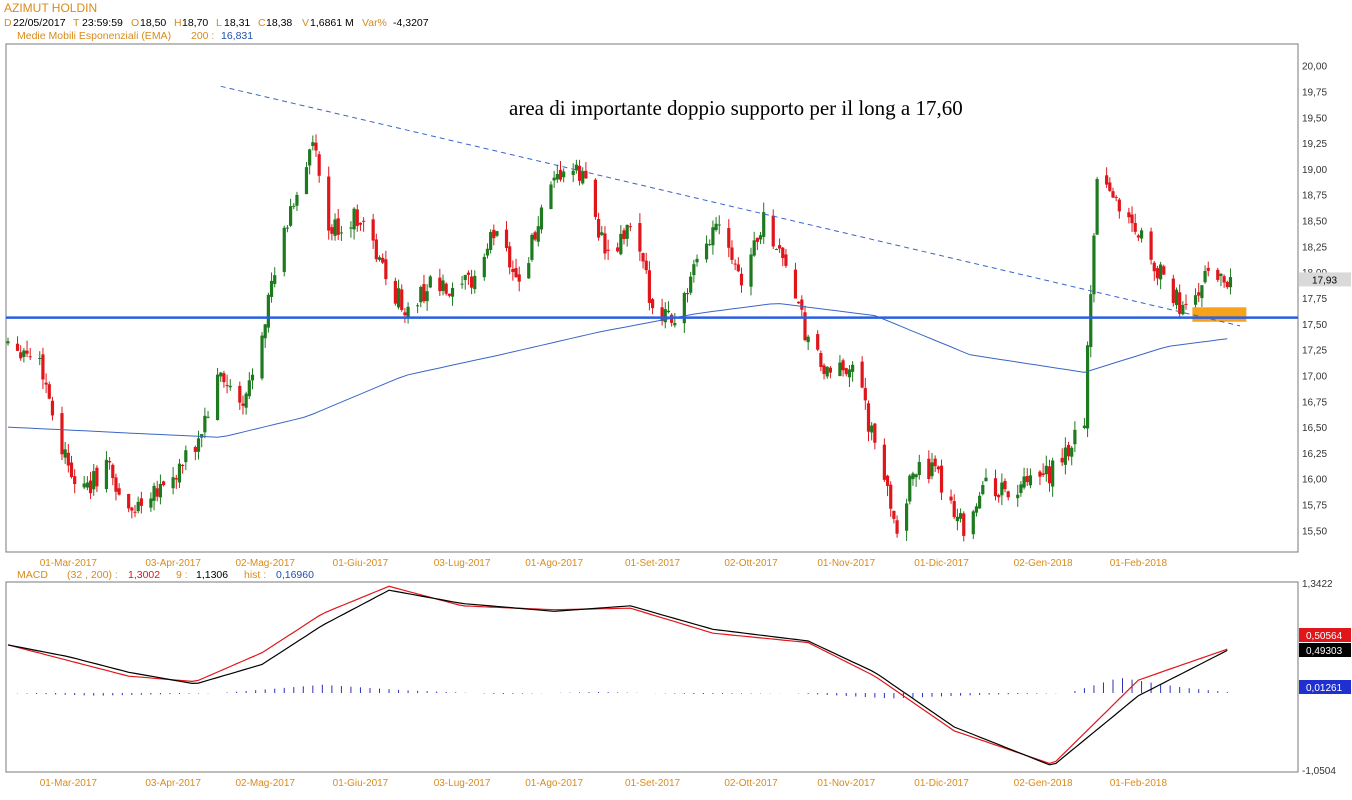 The height and width of the screenshot is (800, 1352). I want to click on ema-label: Medie Mobili Esponenziali (EMA), so click(94, 36).